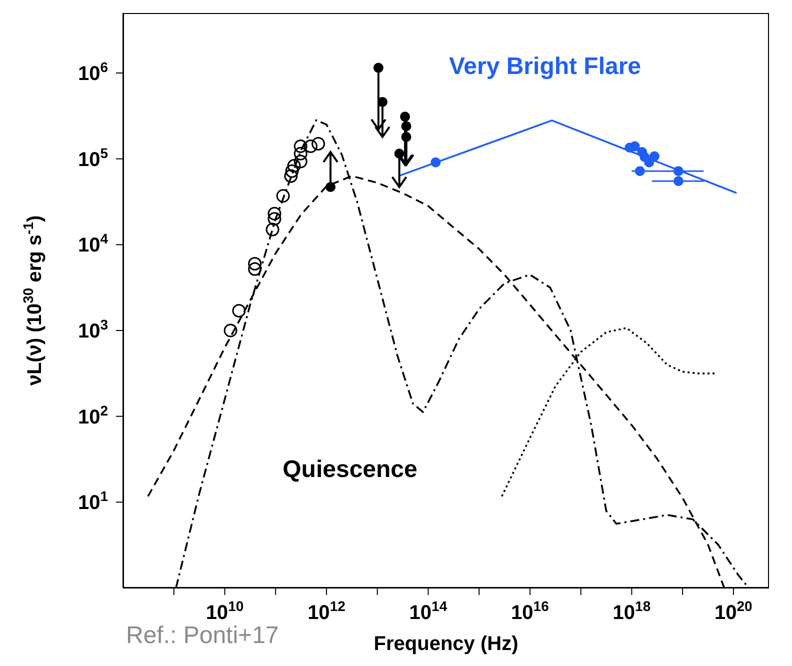 Image resolution: width=792 pixels, height=666 pixels. What do you see at coordinates (93, 501) in the screenshot?
I see `y-tick-label: 10$^{1}$` at bounding box center [93, 501].